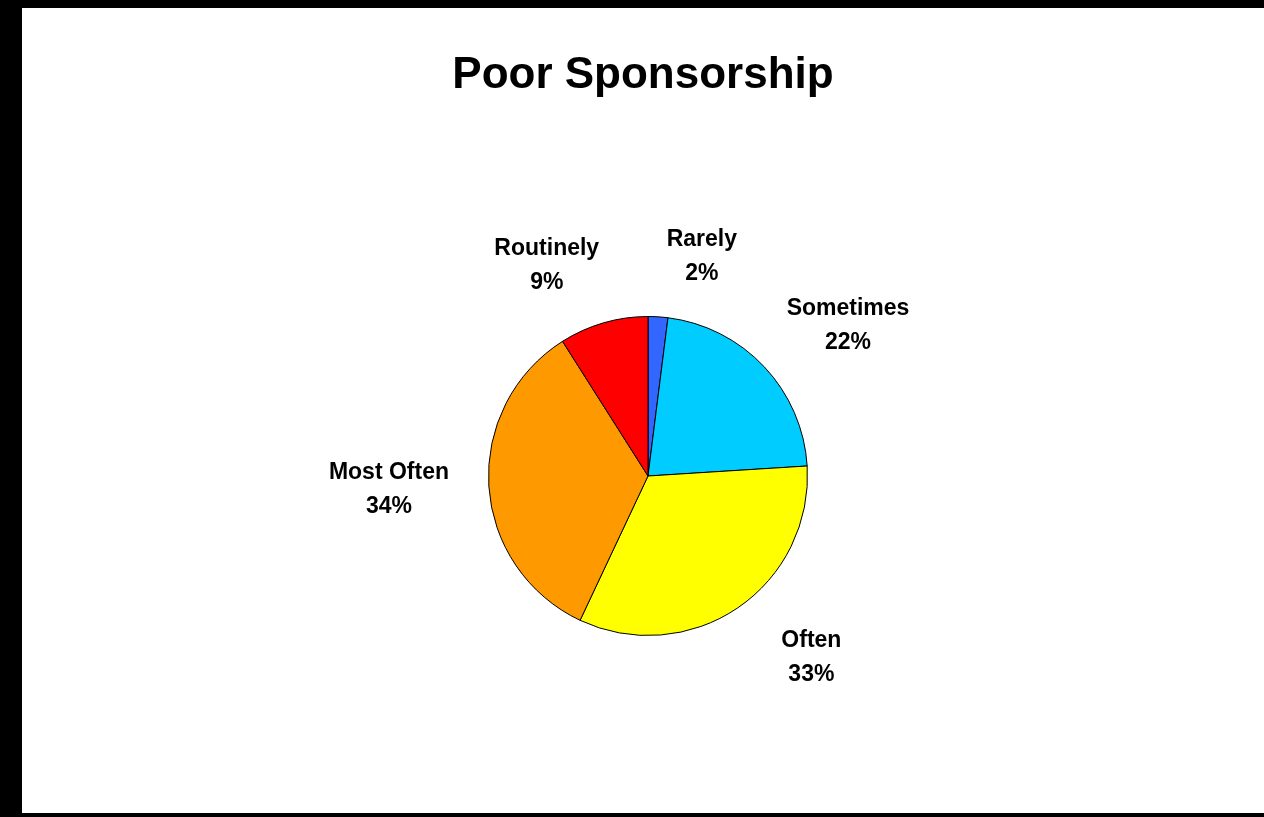 The image size is (1264, 817). What do you see at coordinates (811, 638) in the screenshot?
I see `slice-label: Often` at bounding box center [811, 638].